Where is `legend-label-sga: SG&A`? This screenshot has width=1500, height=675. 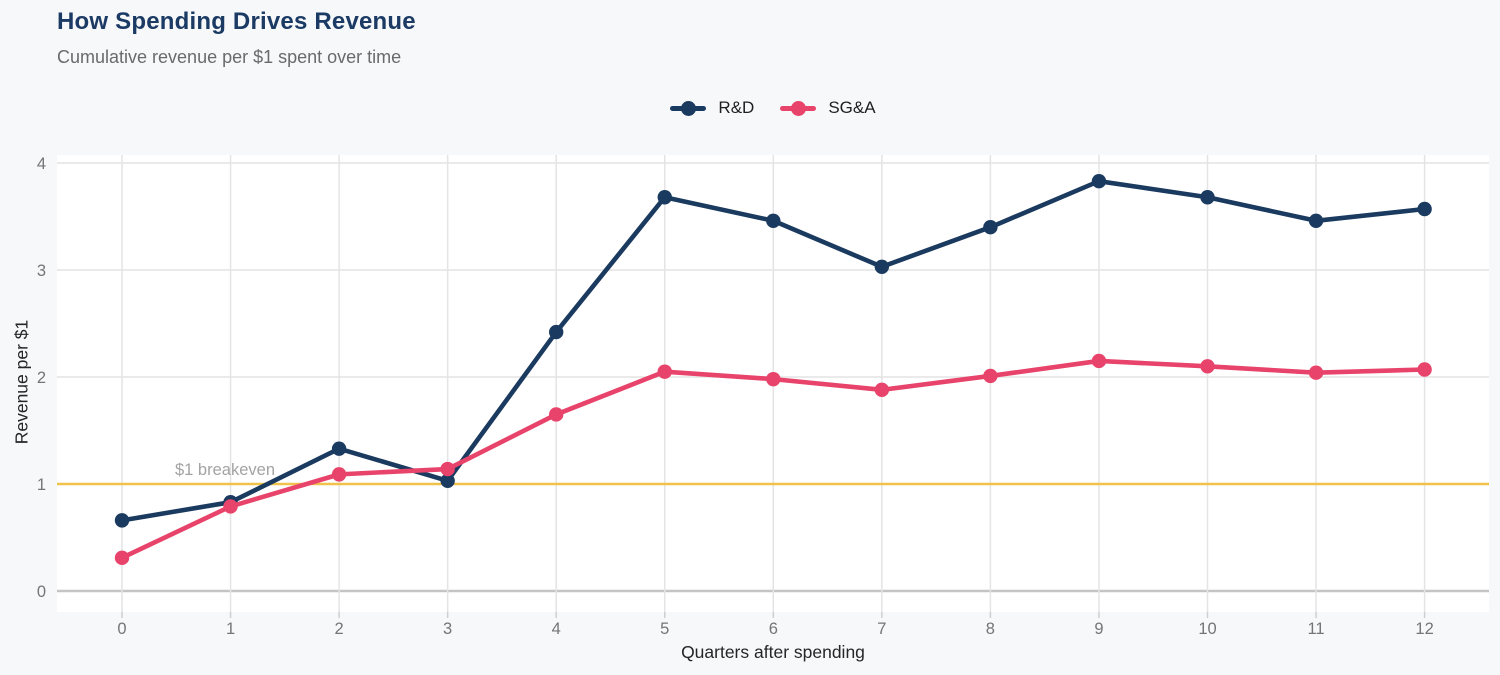 legend-label-sga: SG&A is located at coordinates (852, 107).